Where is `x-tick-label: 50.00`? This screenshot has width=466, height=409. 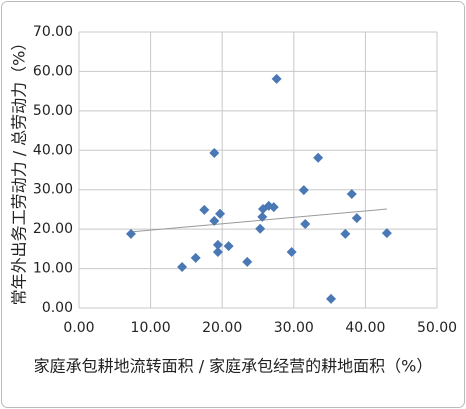 x-tick-label: 50.00 is located at coordinates (437, 328).